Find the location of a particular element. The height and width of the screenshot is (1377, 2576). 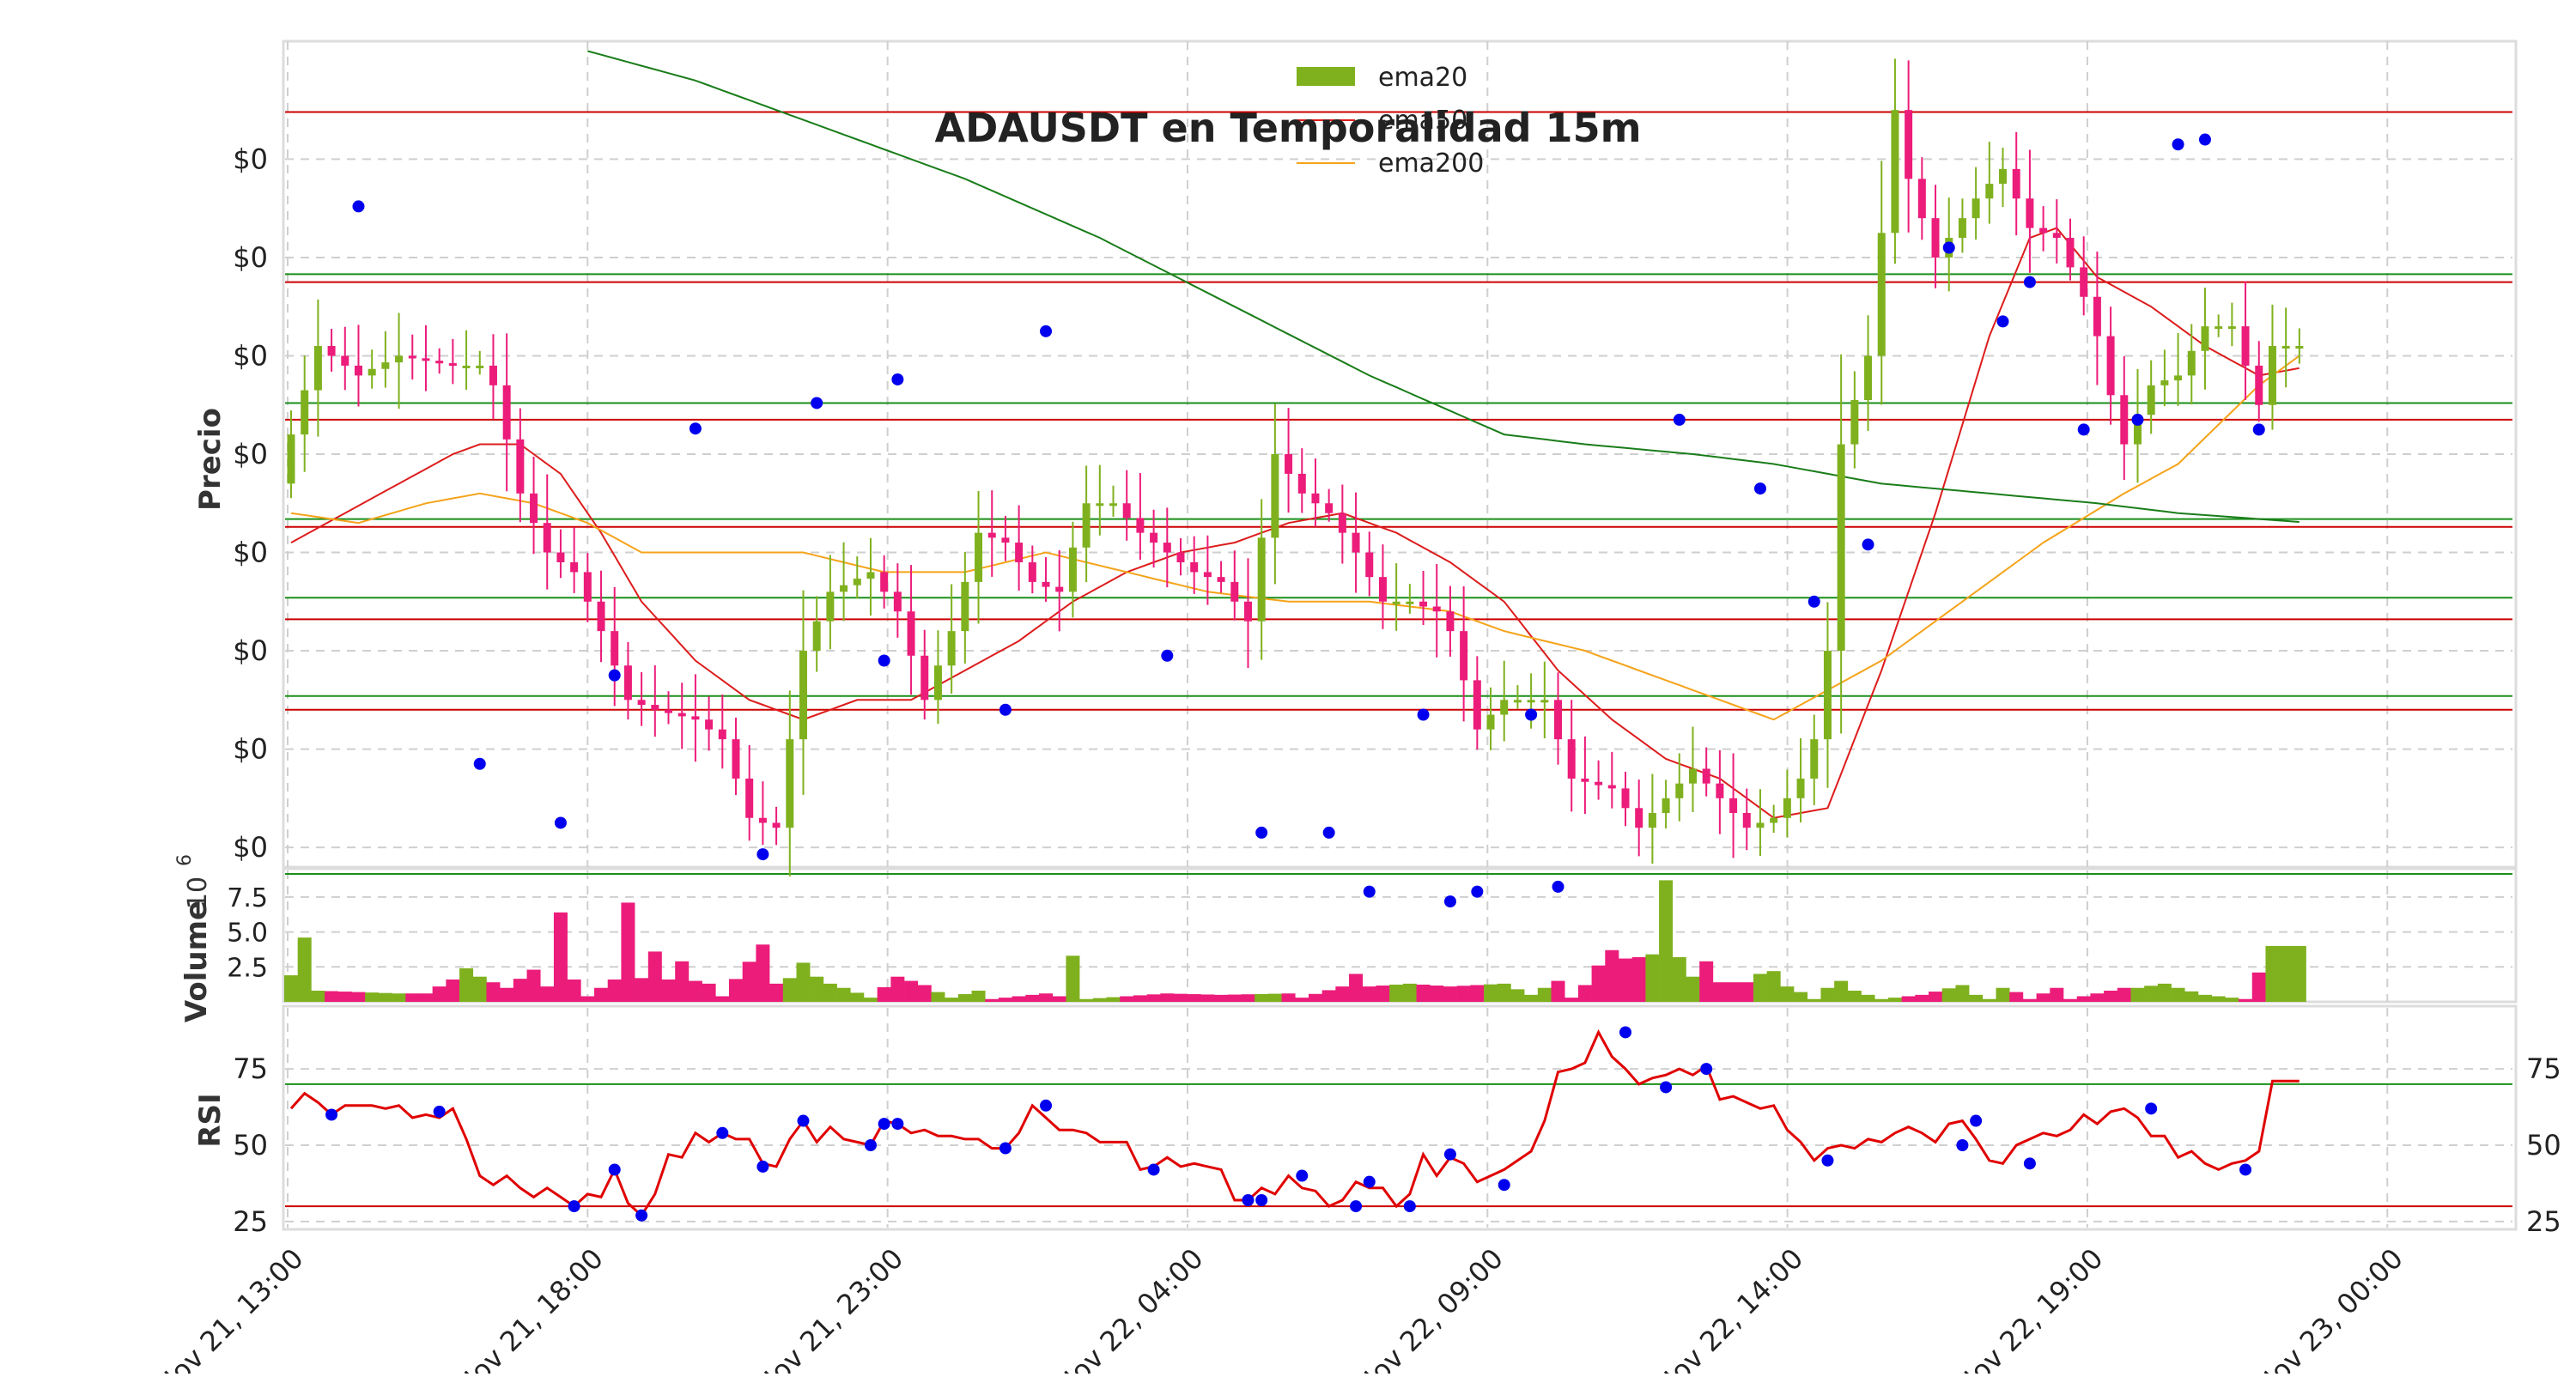

volume-axis-label: Volume is located at coordinates (197, 961).